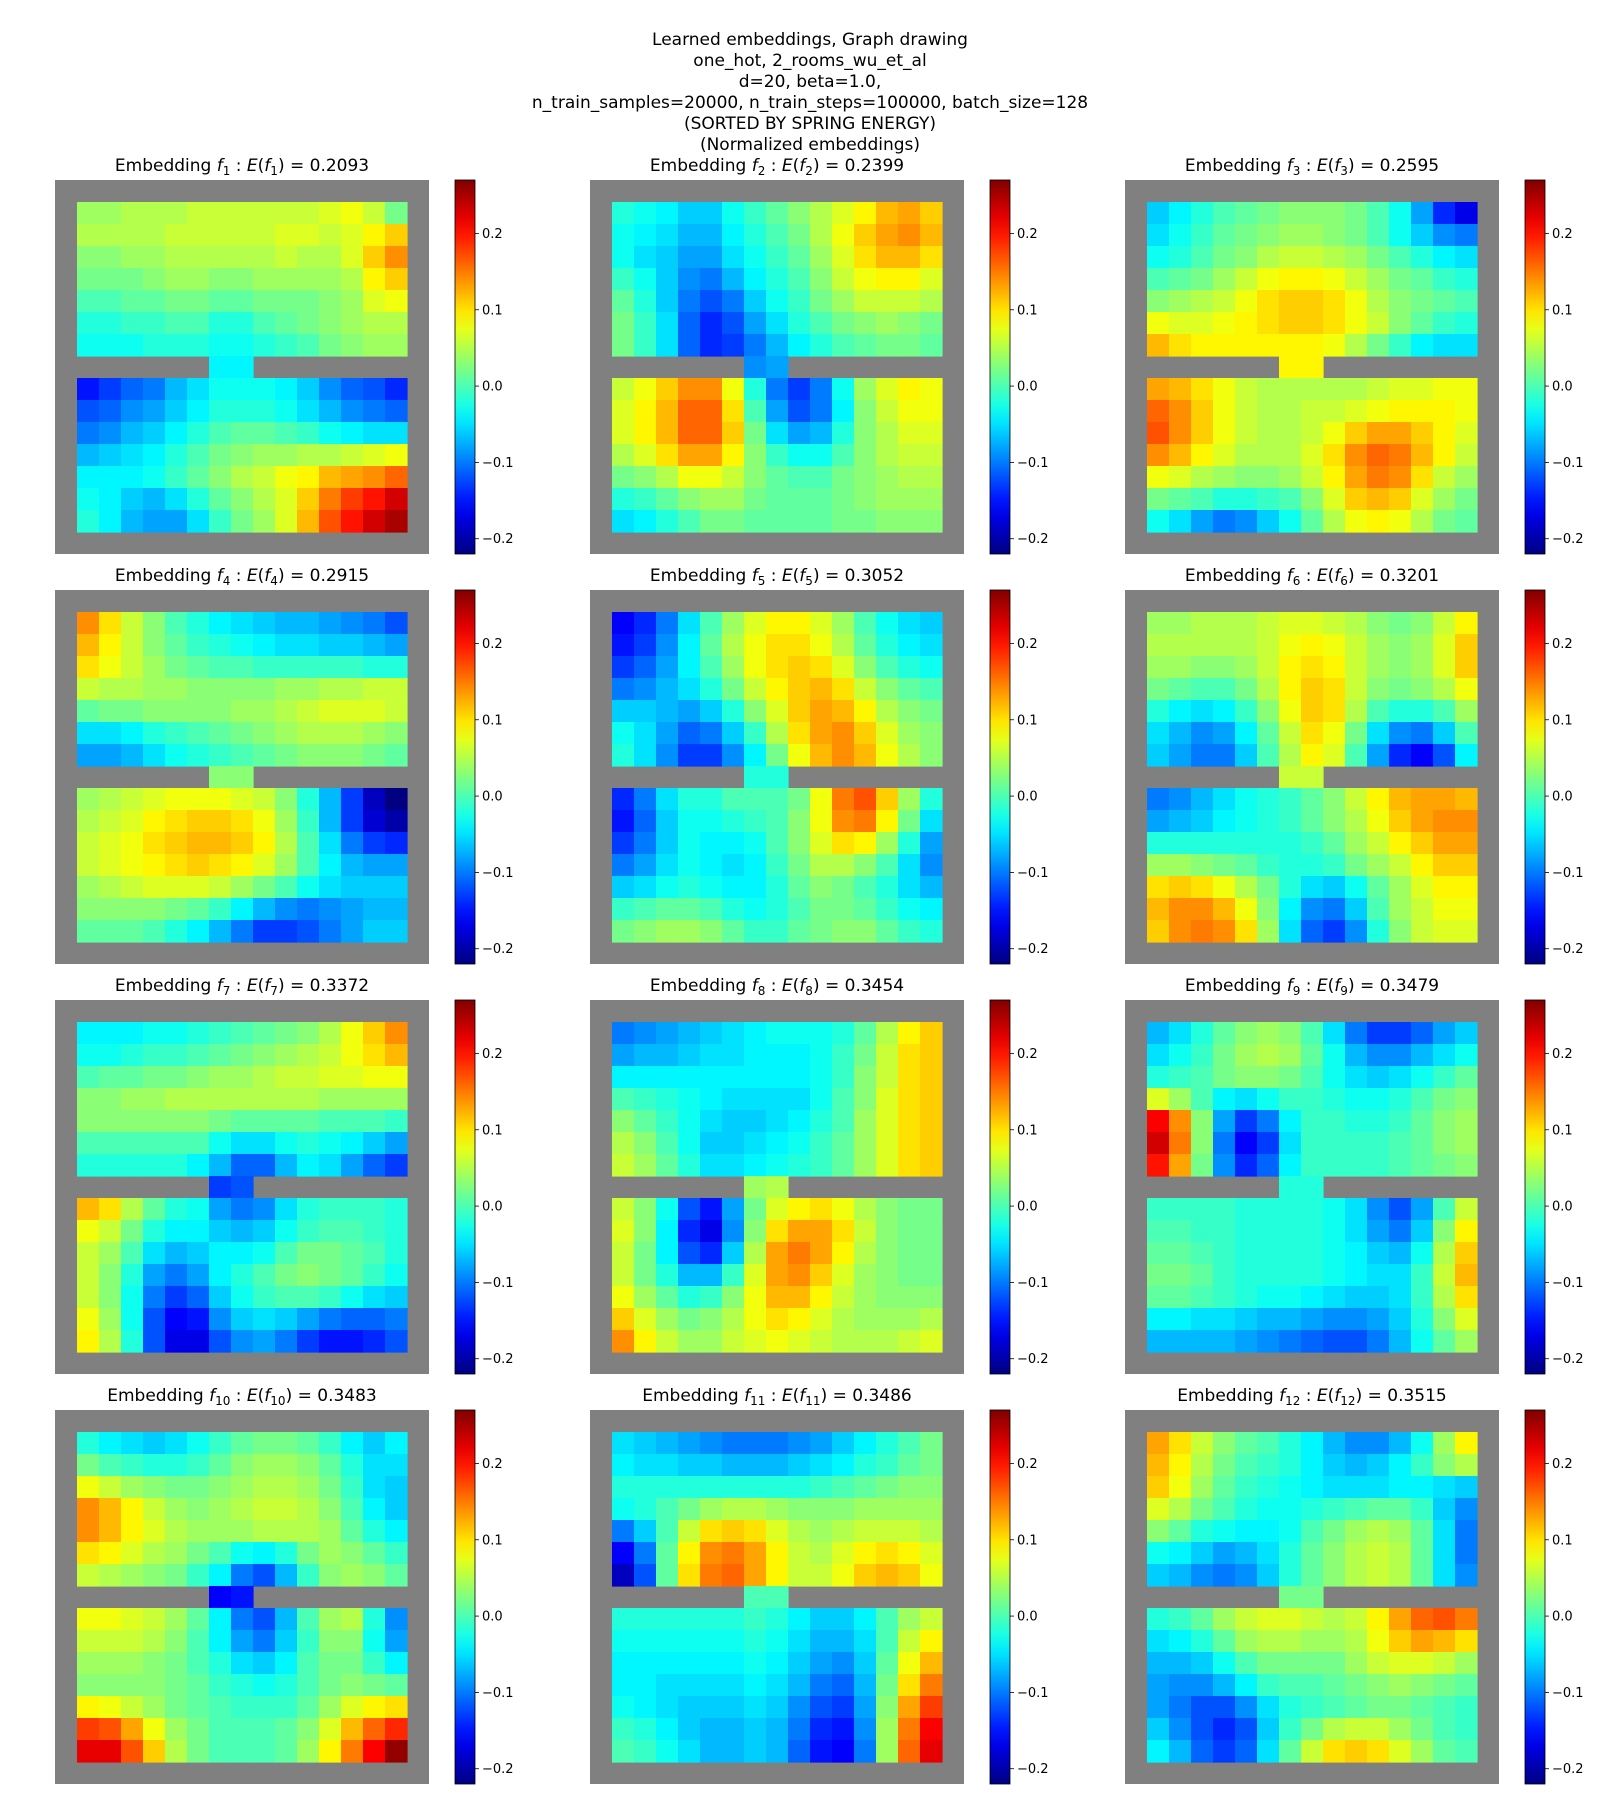  Describe the element at coordinates (222, 1401) in the screenshot. I see `panel-title-index: 10` at that location.